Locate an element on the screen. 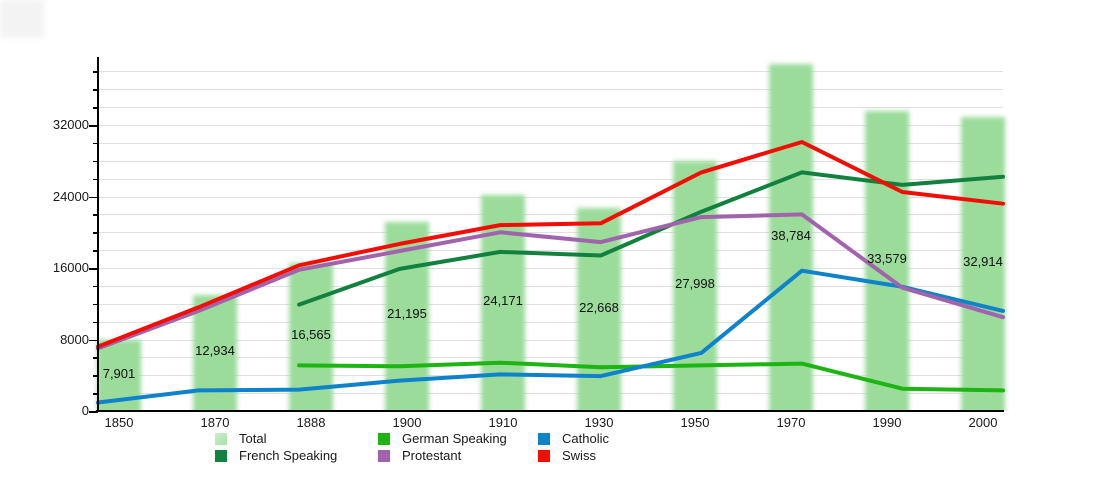 The height and width of the screenshot is (500, 1100). x-tick-label: 2000 is located at coordinates (983, 422).